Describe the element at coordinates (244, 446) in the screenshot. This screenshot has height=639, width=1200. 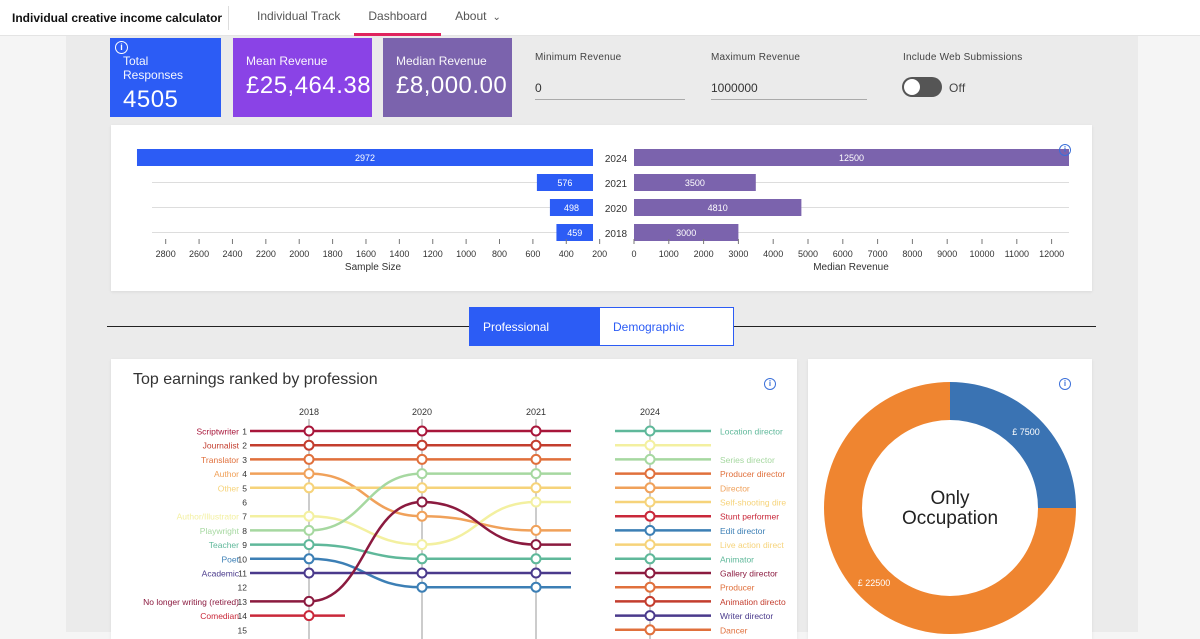
I see `rank-number: 2` at that location.